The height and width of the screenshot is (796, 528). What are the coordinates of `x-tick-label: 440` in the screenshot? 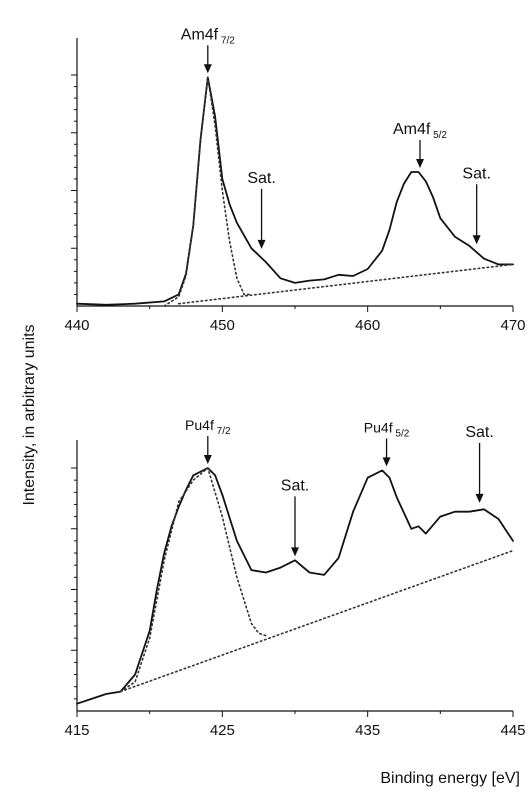 It's located at (76, 325).